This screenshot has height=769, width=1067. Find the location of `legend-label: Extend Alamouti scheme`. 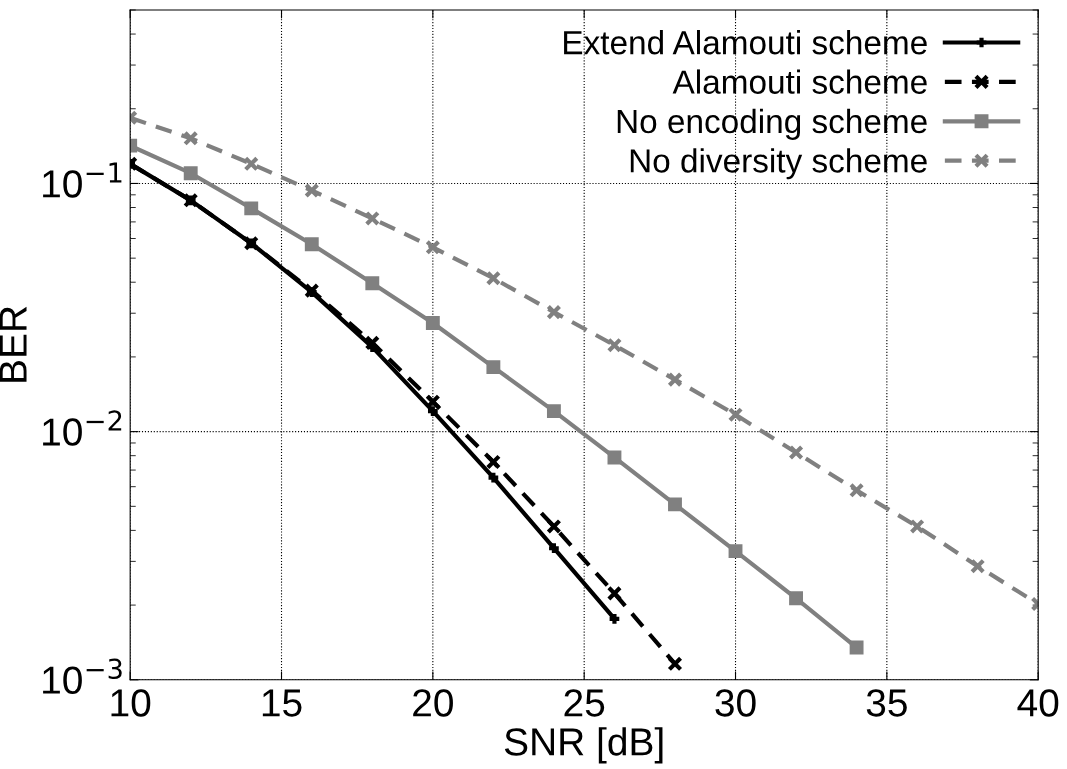

legend-label: Extend Alamouti scheme is located at coordinates (745, 42).